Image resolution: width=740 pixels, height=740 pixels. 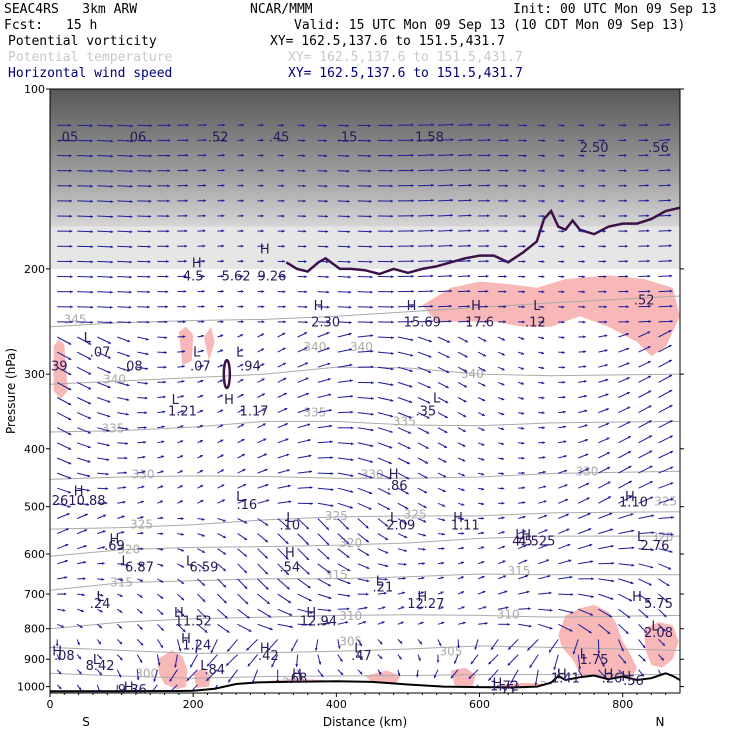 I want to click on value-label: .56, so click(x=658, y=148).